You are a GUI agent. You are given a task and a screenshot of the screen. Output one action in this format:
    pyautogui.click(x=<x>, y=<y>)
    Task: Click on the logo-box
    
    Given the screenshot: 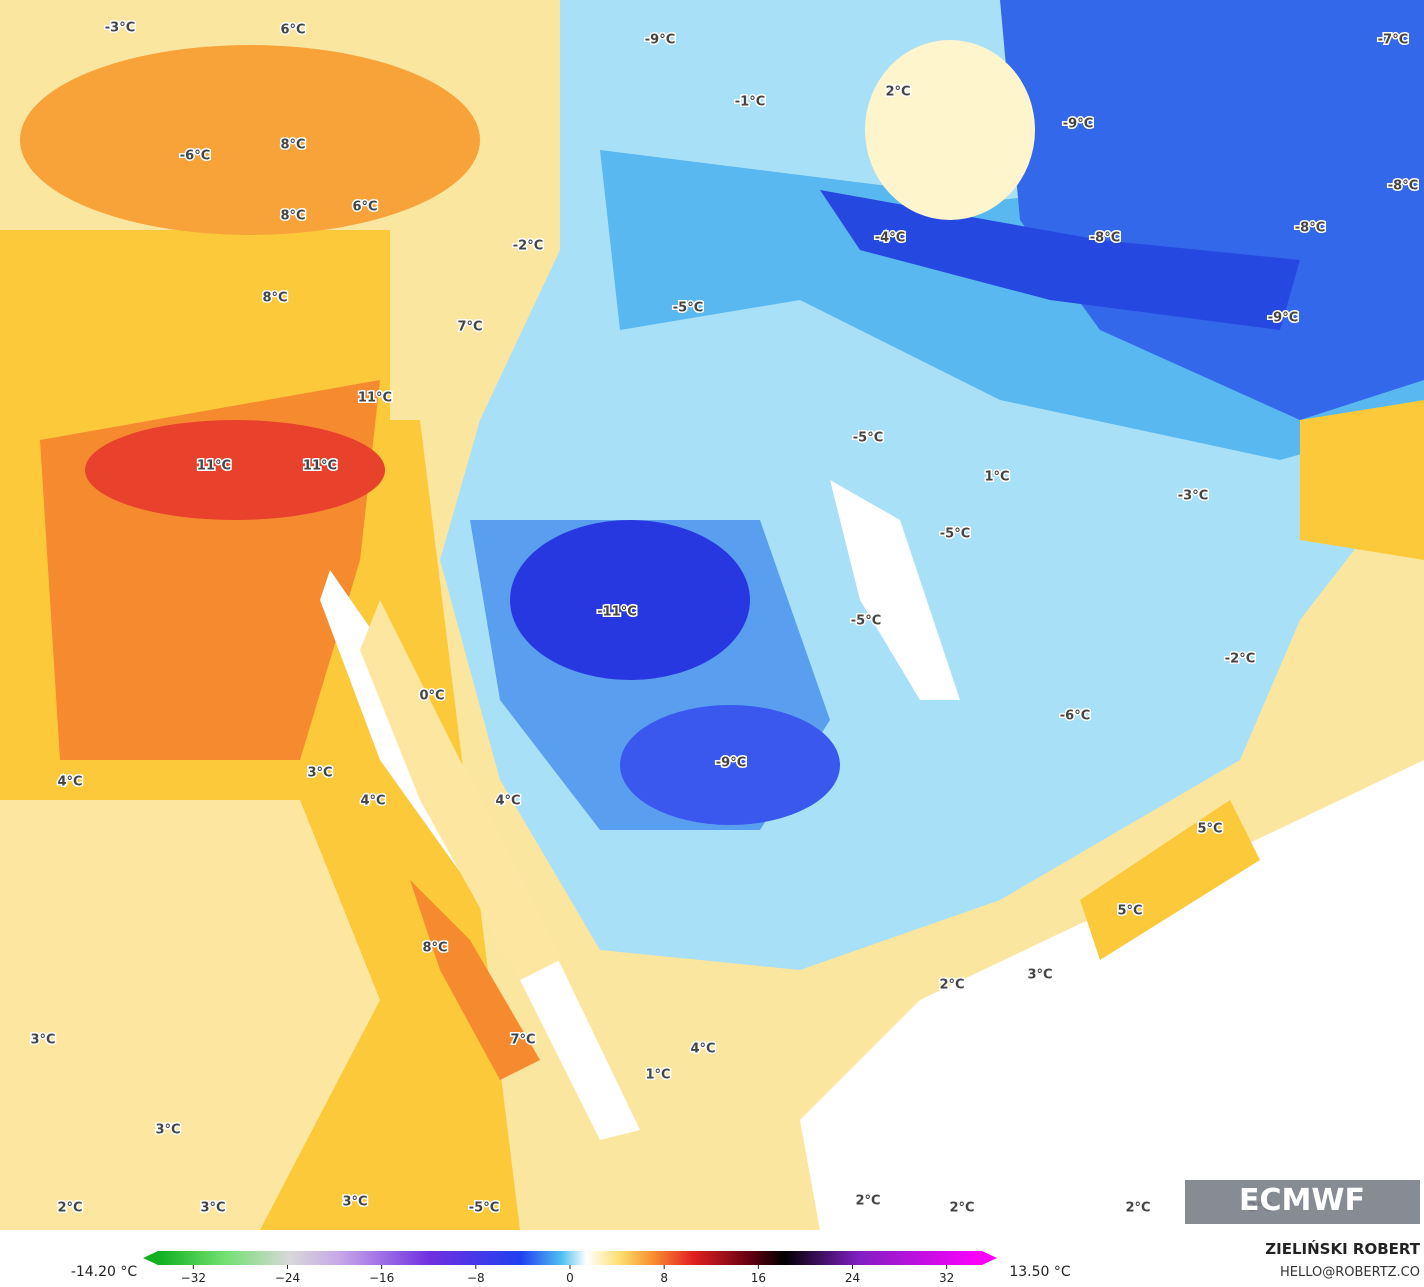 What is the action you would take?
    pyautogui.click(x=1302, y=1202)
    